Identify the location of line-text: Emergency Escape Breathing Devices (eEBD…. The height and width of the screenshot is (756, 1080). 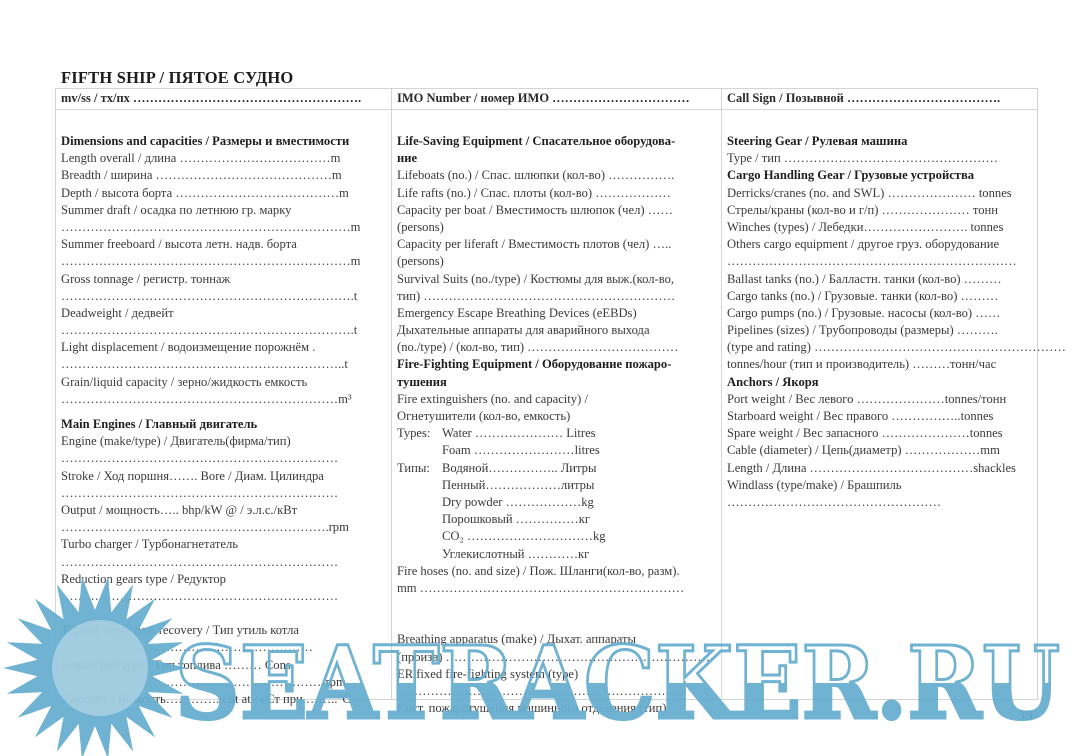
(517, 312).